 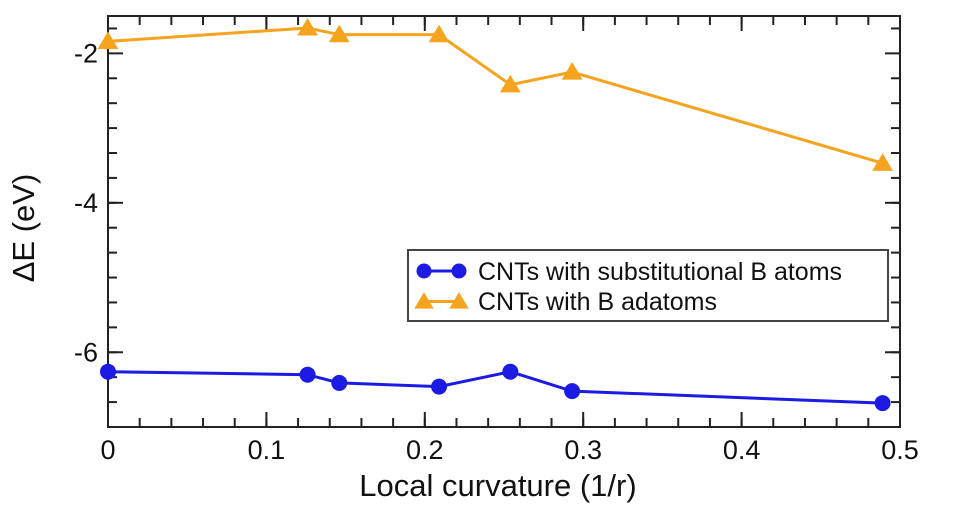 What do you see at coordinates (267, 450) in the screenshot?
I see `x-tick-label: 0.1` at bounding box center [267, 450].